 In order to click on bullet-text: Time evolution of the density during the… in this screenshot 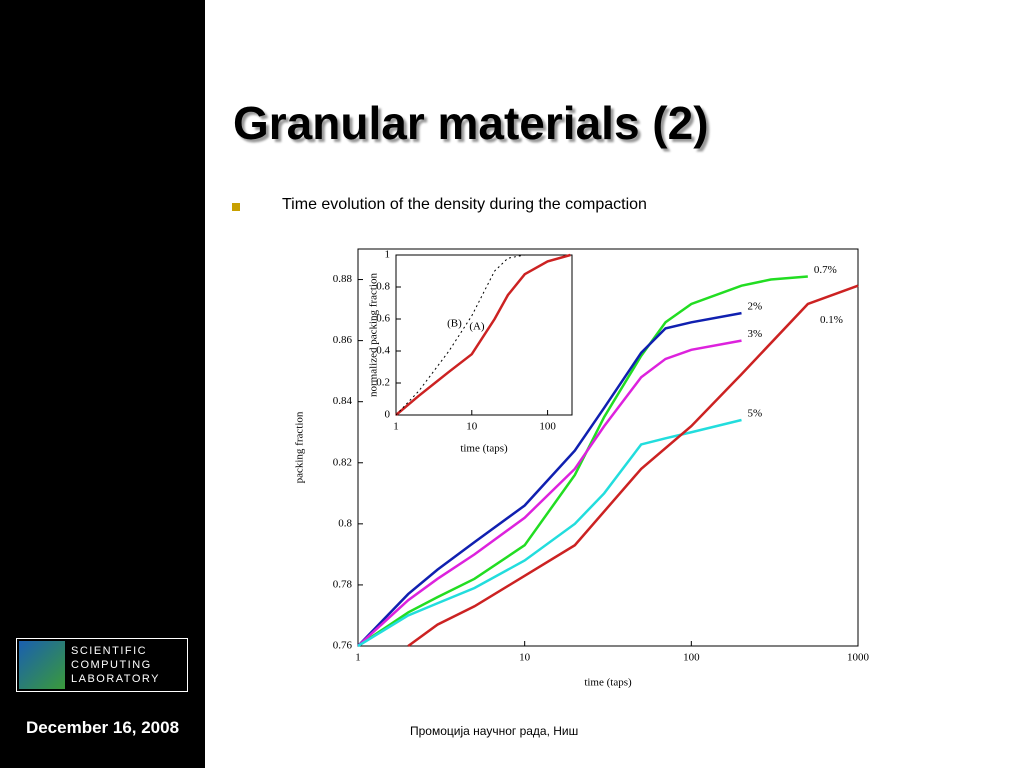, I will do `click(464, 204)`.